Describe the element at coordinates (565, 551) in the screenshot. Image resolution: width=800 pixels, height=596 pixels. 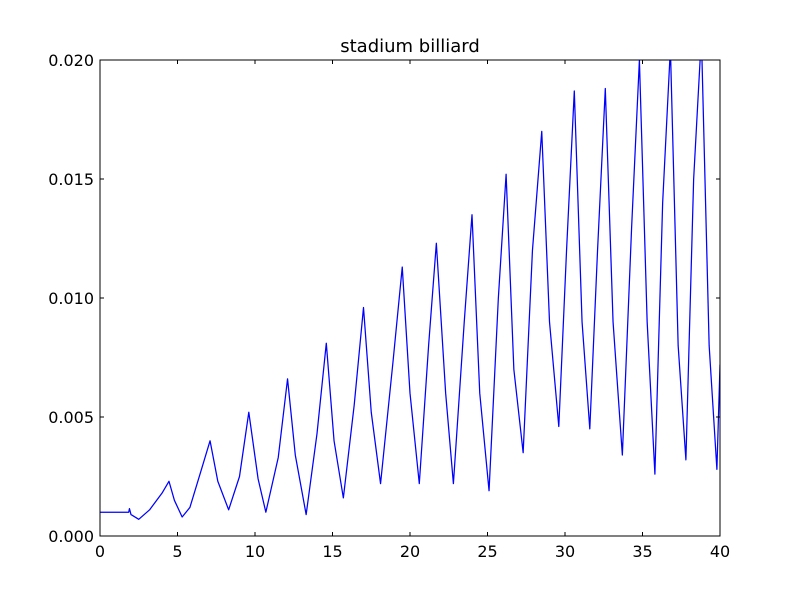
I see `x-tick-label: 30` at that location.